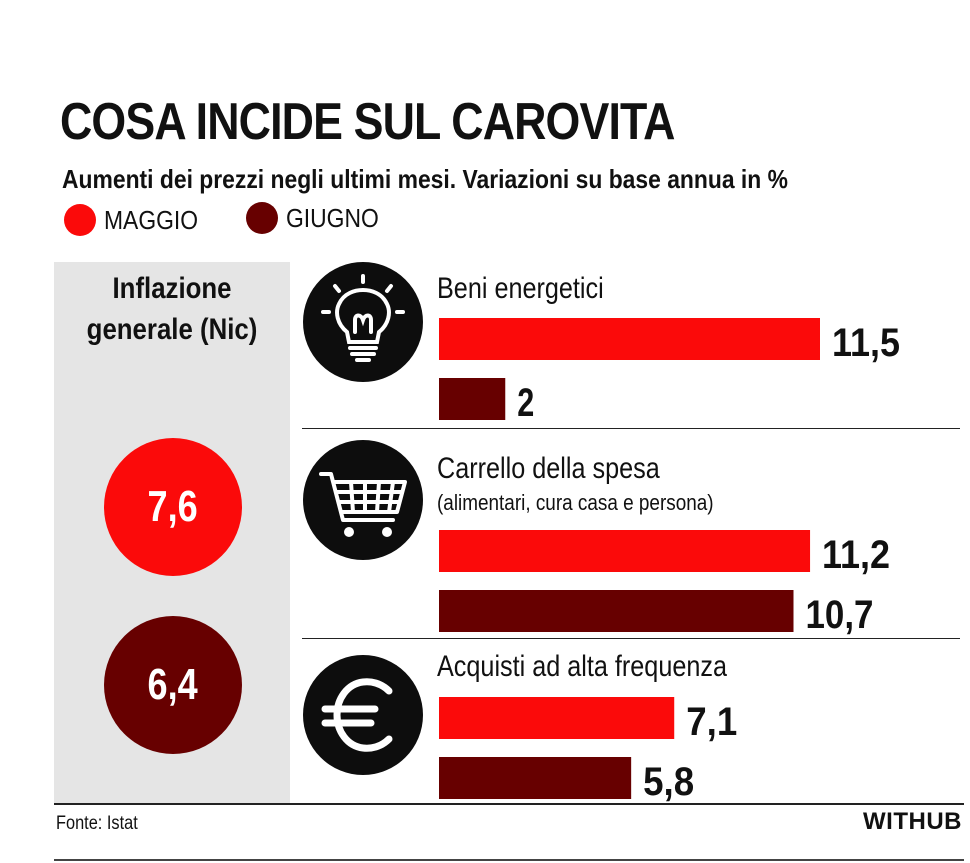 Image resolution: width=970 pixels, height=863 pixels. Describe the element at coordinates (363, 322) in the screenshot. I see `lightbulb-icon` at that location.